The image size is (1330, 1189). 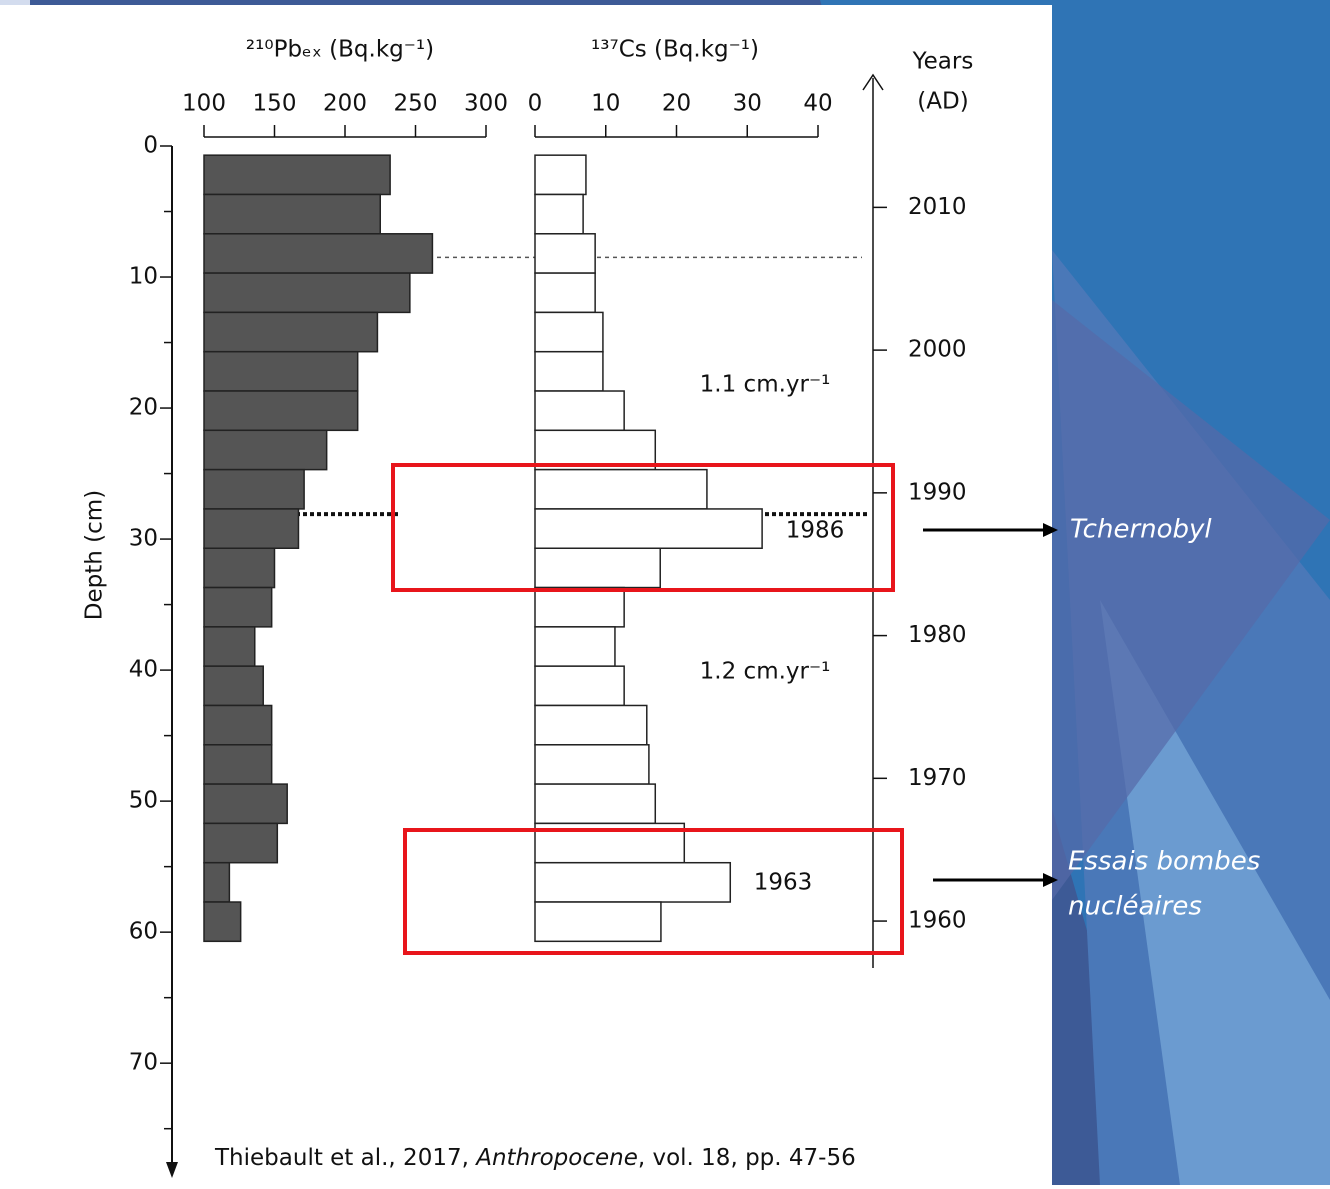 I want to click on y-tick-label: 70, so click(x=143, y=1063).